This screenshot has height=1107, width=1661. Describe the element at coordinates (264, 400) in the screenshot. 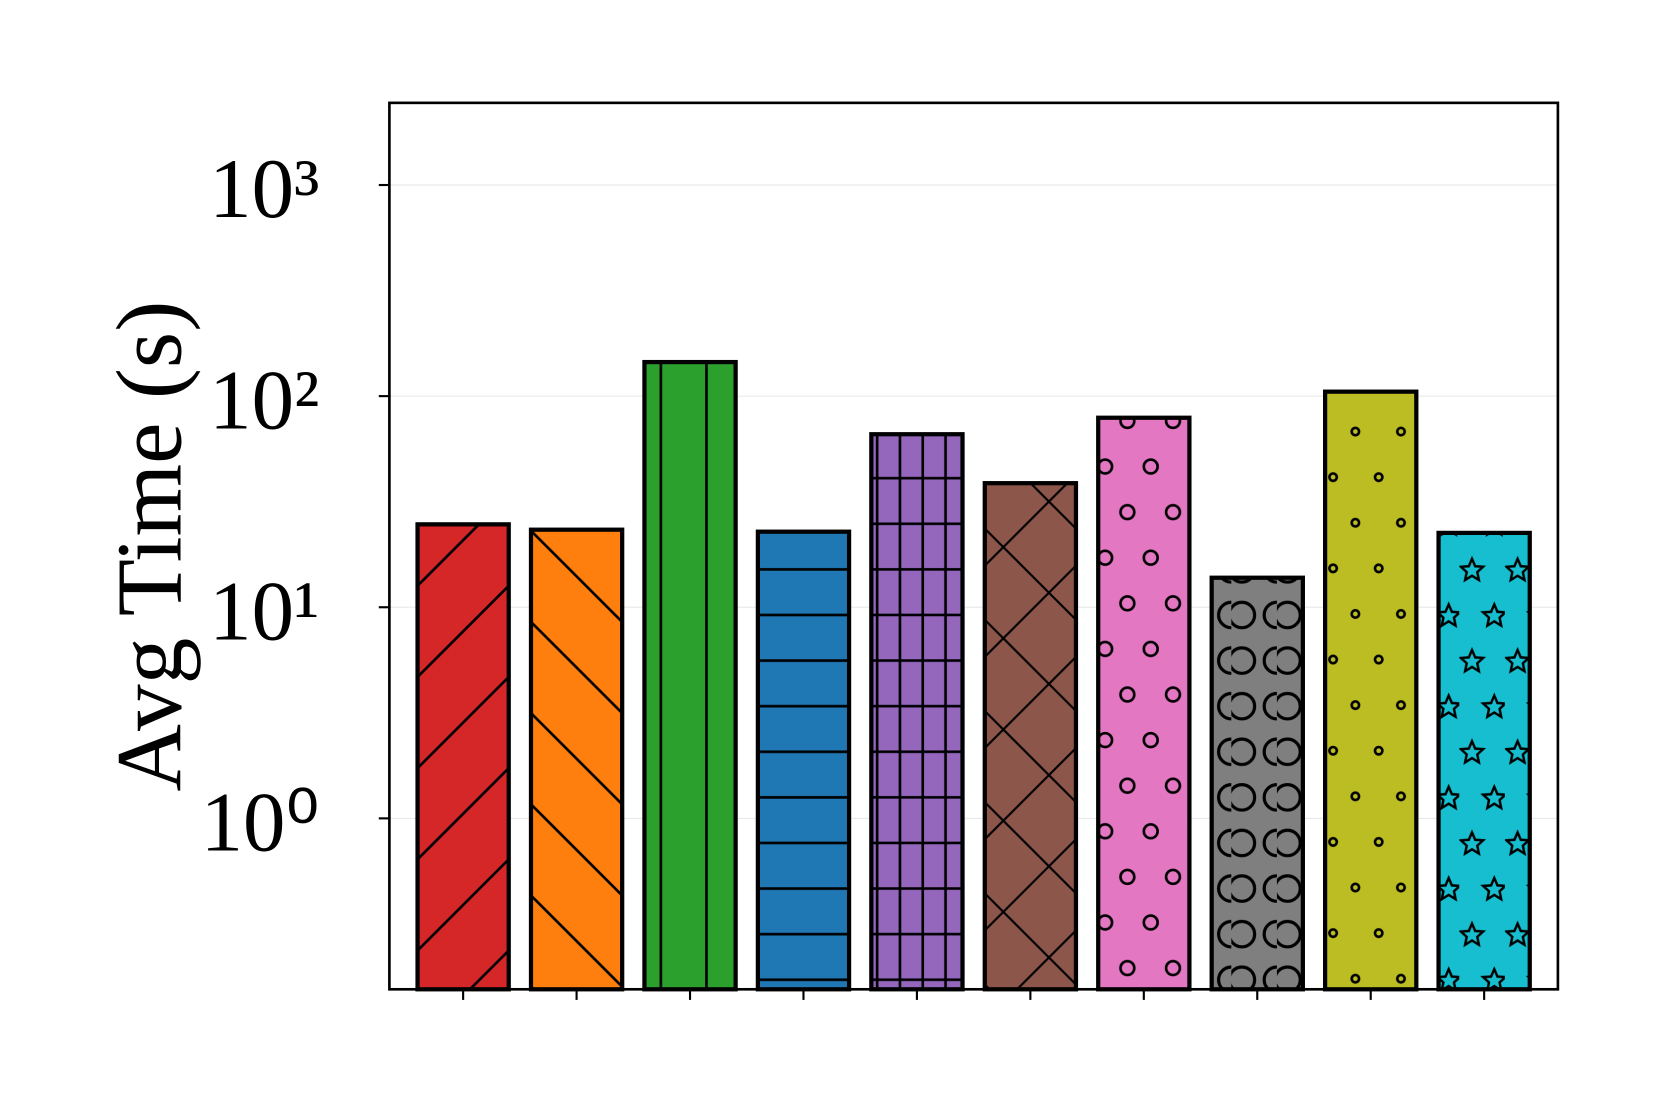

I see `y-tick-label: 10²` at that location.